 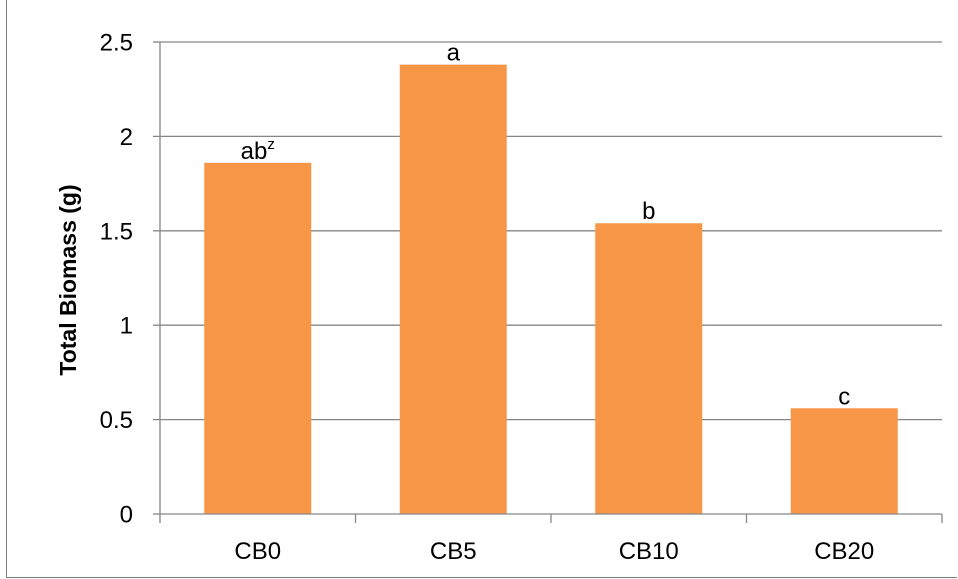 What do you see at coordinates (116, 43) in the screenshot?
I see `y-tick-label: 2.5` at bounding box center [116, 43].